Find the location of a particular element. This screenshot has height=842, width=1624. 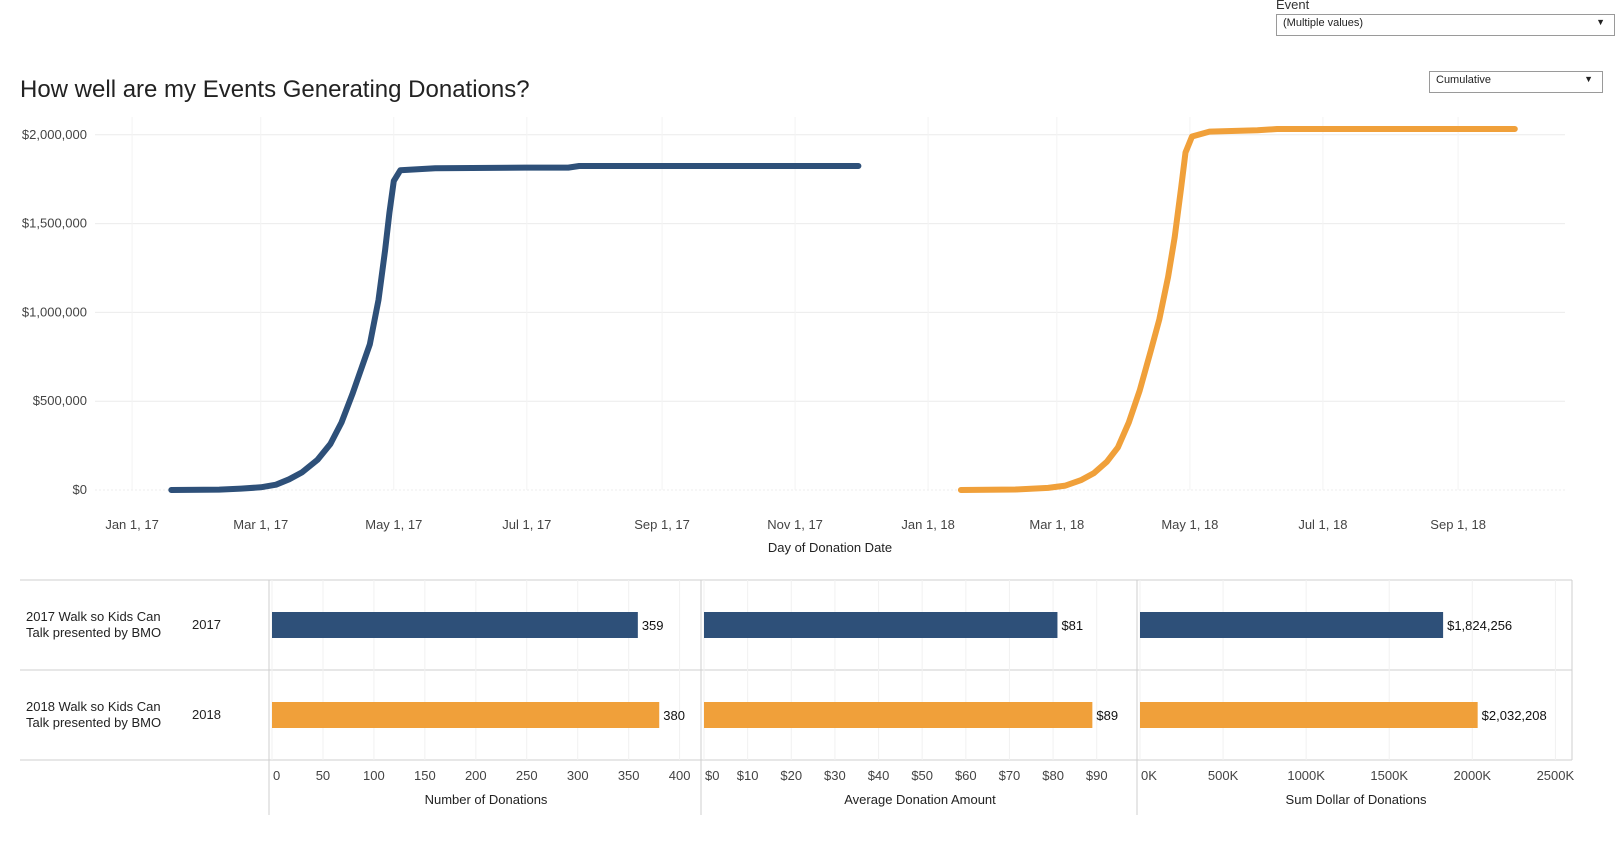

bar-axis-tick-label: $30 is located at coordinates (835, 775).